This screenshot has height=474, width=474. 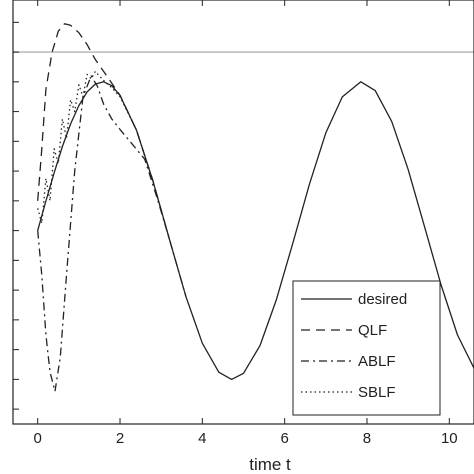 I want to click on x-tick-label: 0, so click(x=38, y=438).